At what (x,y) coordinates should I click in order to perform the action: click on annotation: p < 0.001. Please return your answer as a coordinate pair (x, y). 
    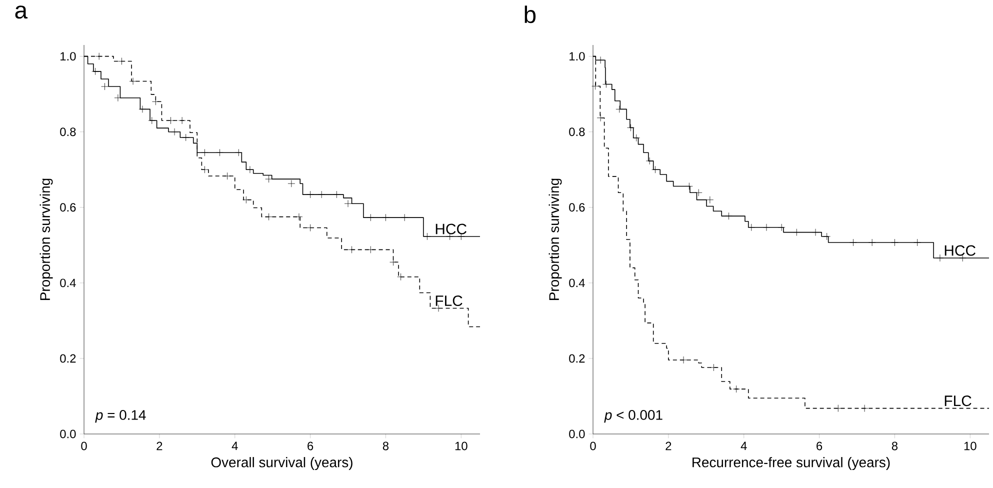
    Looking at the image, I should click on (633, 416).